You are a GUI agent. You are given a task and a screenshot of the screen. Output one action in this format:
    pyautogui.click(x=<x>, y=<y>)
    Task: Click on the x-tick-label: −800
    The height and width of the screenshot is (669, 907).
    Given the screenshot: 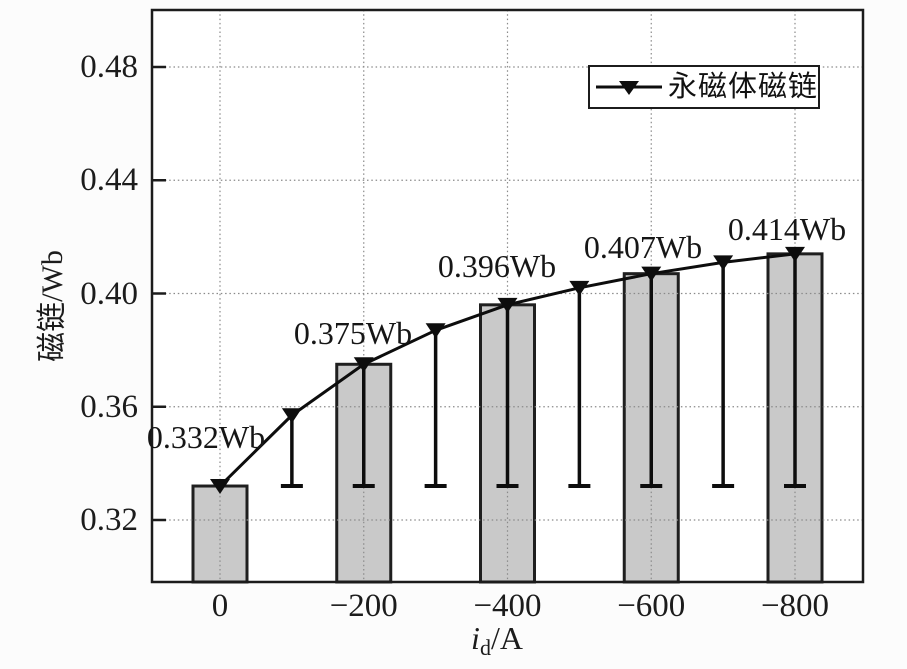 What is the action you would take?
    pyautogui.click(x=795, y=606)
    